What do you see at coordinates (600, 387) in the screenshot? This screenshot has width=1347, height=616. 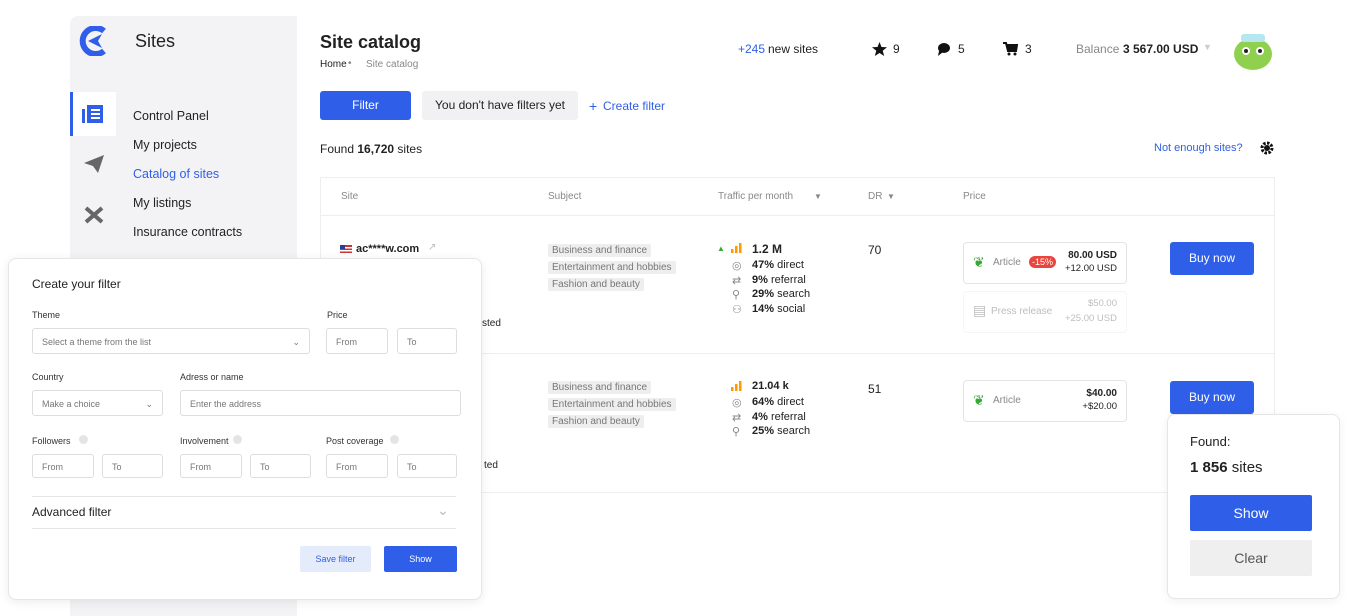 I see `subject-tag: Business and finance` at bounding box center [600, 387].